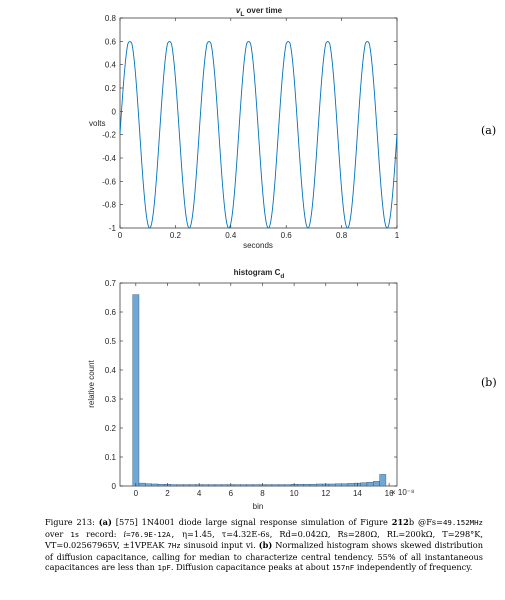 The image size is (505, 600). I want to click on histogram-y-tick-label: 0.3, so click(111, 399).